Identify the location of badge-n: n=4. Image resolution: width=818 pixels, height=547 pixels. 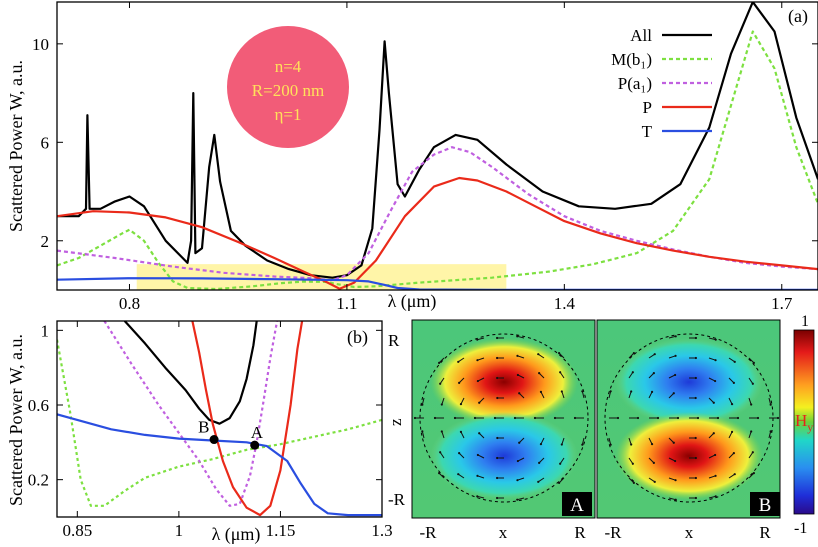
(288, 66).